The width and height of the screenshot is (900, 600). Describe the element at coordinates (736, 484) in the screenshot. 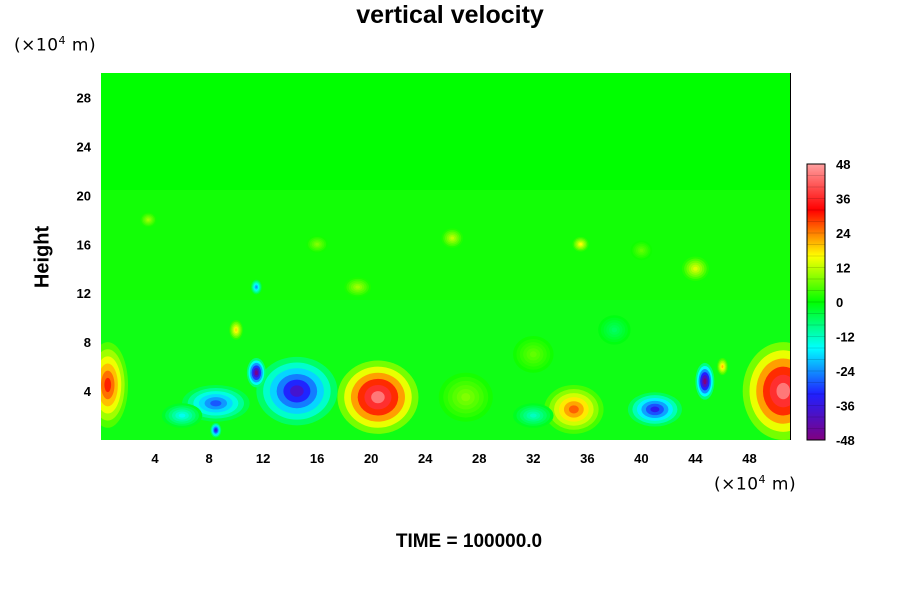

I see `x-axis-unit-prefix: (×10` at that location.